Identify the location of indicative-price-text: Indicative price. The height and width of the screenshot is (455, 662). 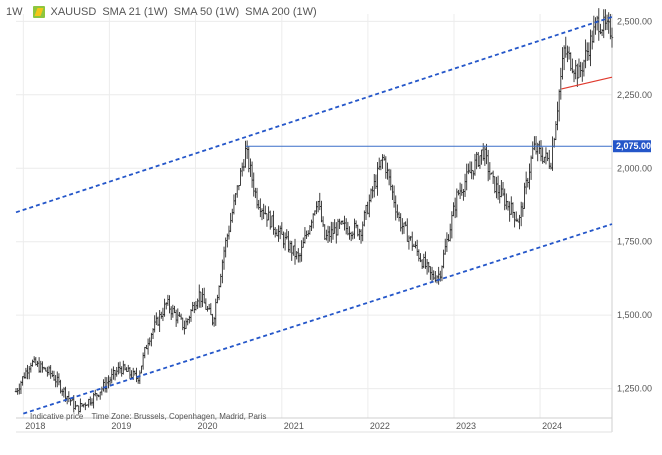
(57, 416).